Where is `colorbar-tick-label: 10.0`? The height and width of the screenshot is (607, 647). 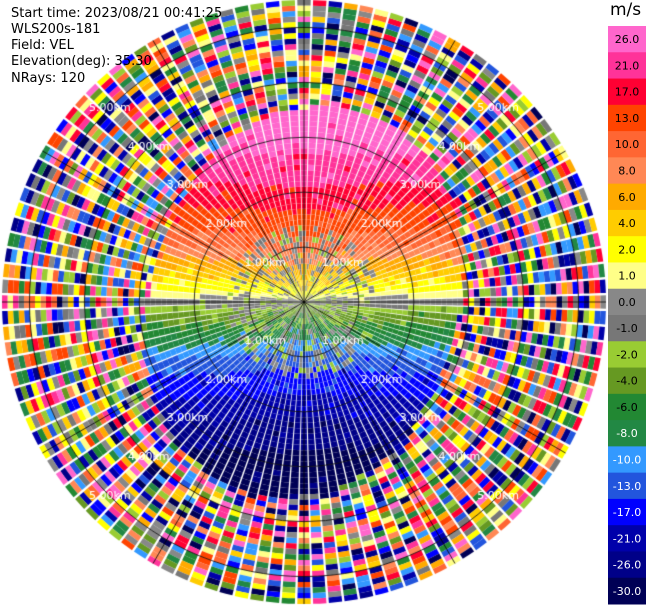
colorbar-tick-label: 10.0 is located at coordinates (627, 144).